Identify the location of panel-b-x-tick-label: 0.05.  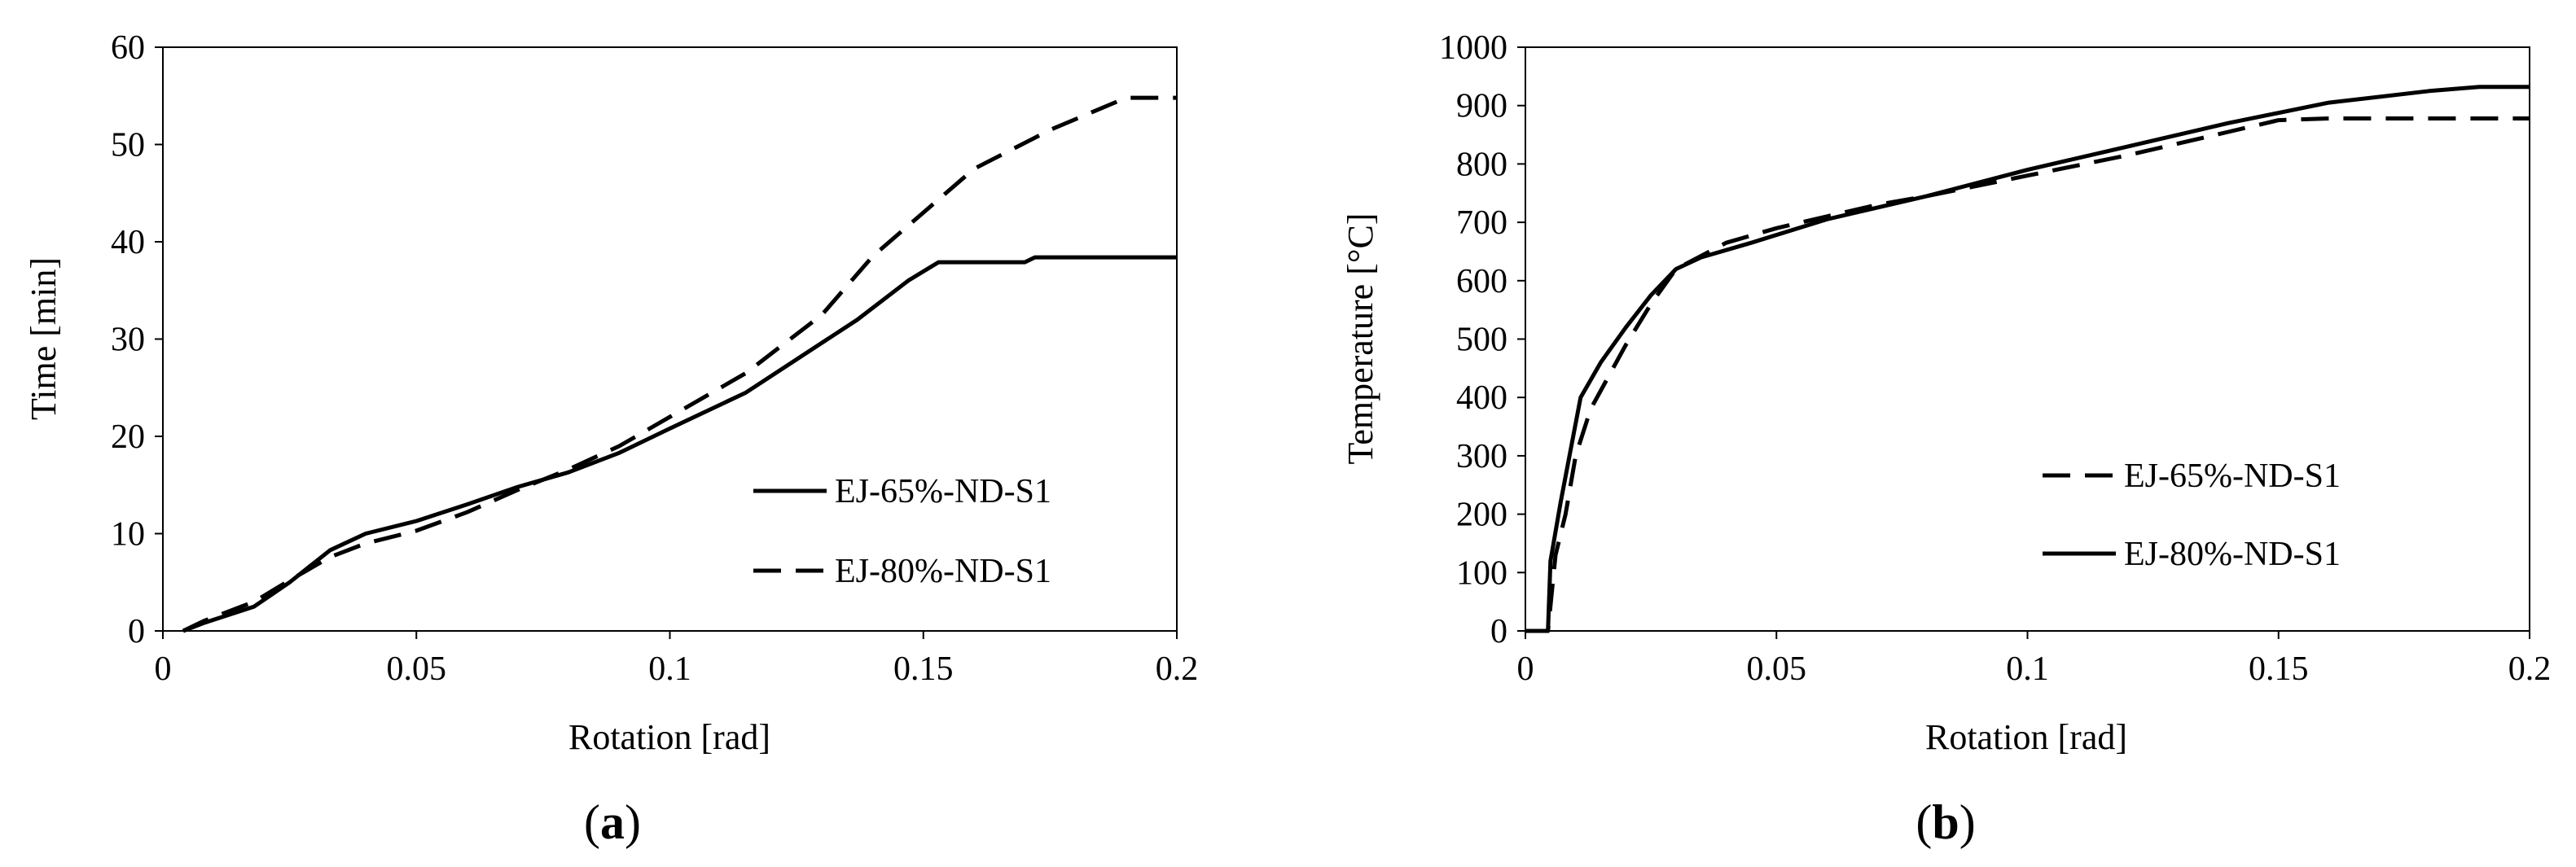
(1777, 669).